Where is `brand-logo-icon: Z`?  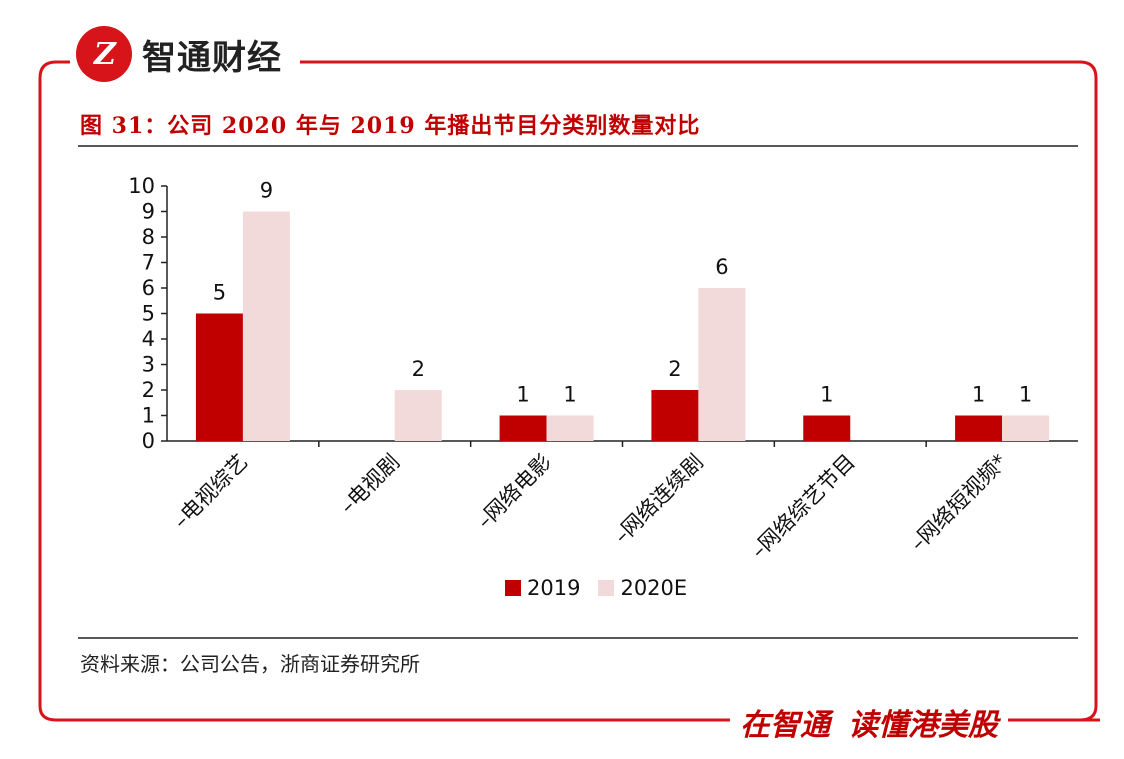 brand-logo-icon: Z is located at coordinates (104, 54).